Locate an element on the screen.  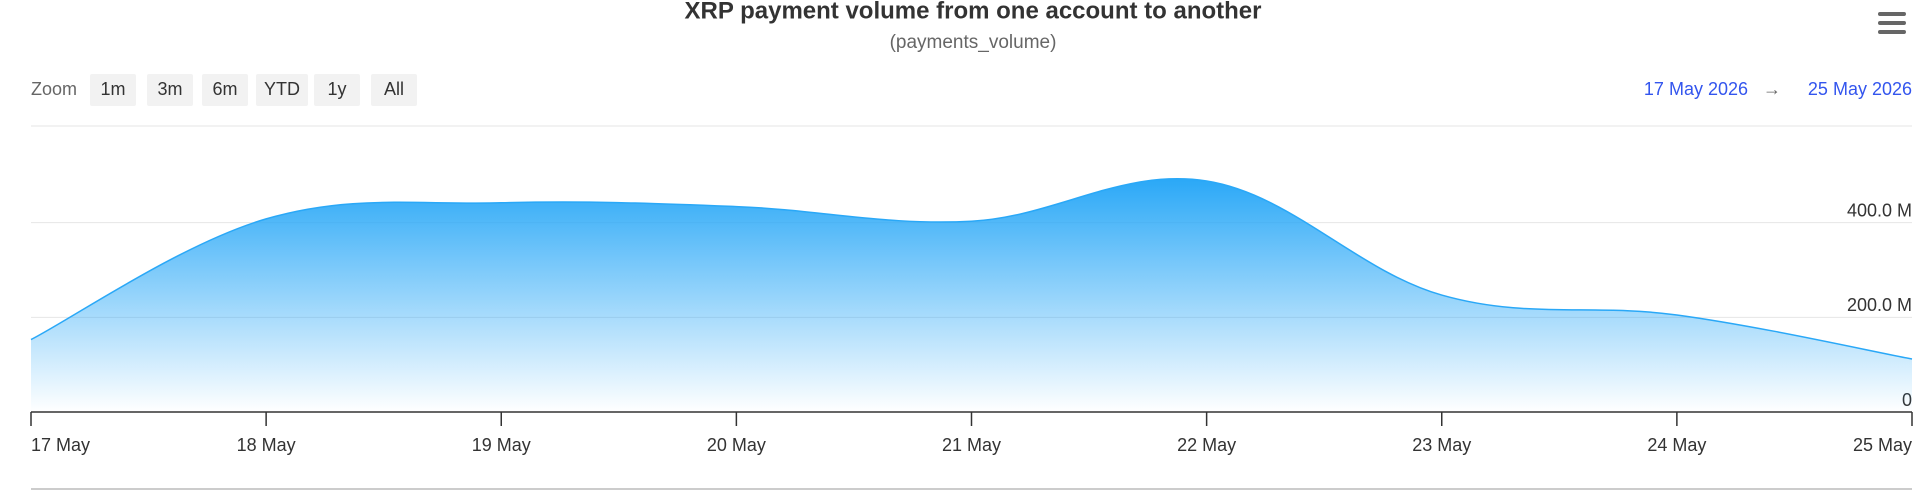
menu-button is located at coordinates (1892, 23).